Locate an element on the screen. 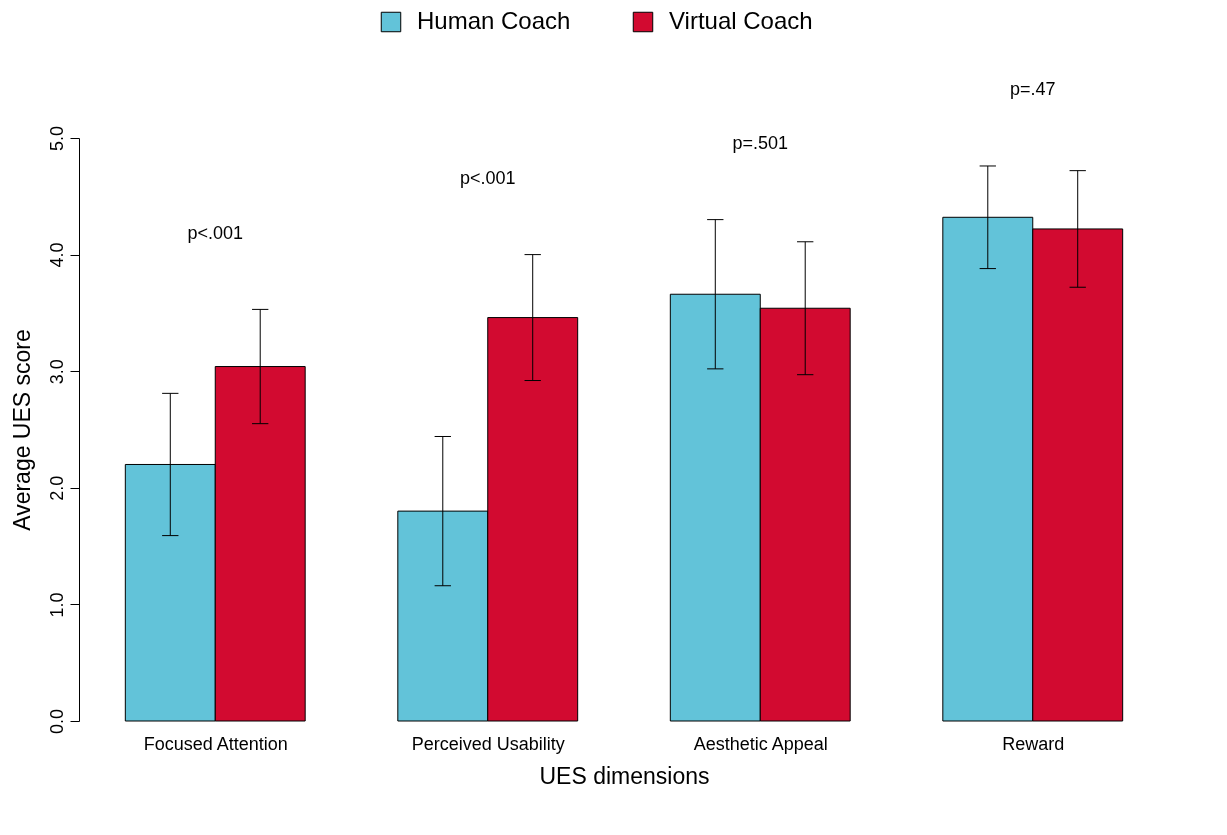 This screenshot has width=1227, height=835. annotation: p=.501 is located at coordinates (760, 142).